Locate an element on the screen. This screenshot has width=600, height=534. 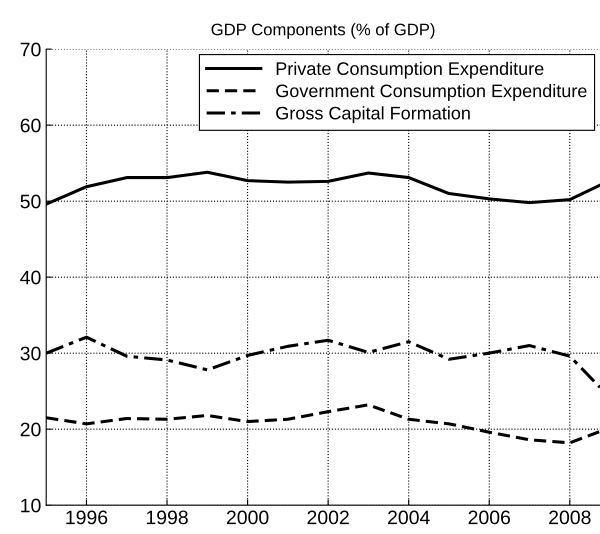
y-tick-label: 10 is located at coordinates (31, 505).